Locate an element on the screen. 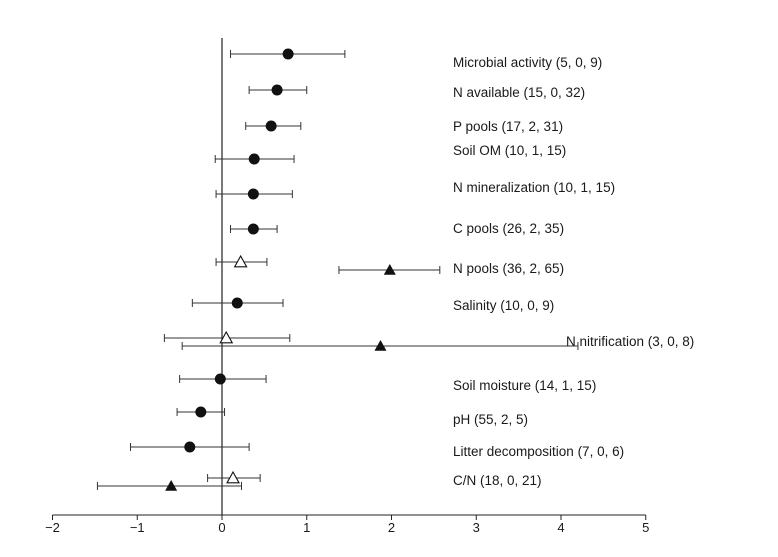 The height and width of the screenshot is (557, 778). x-tick-label: 4 is located at coordinates (560, 527).